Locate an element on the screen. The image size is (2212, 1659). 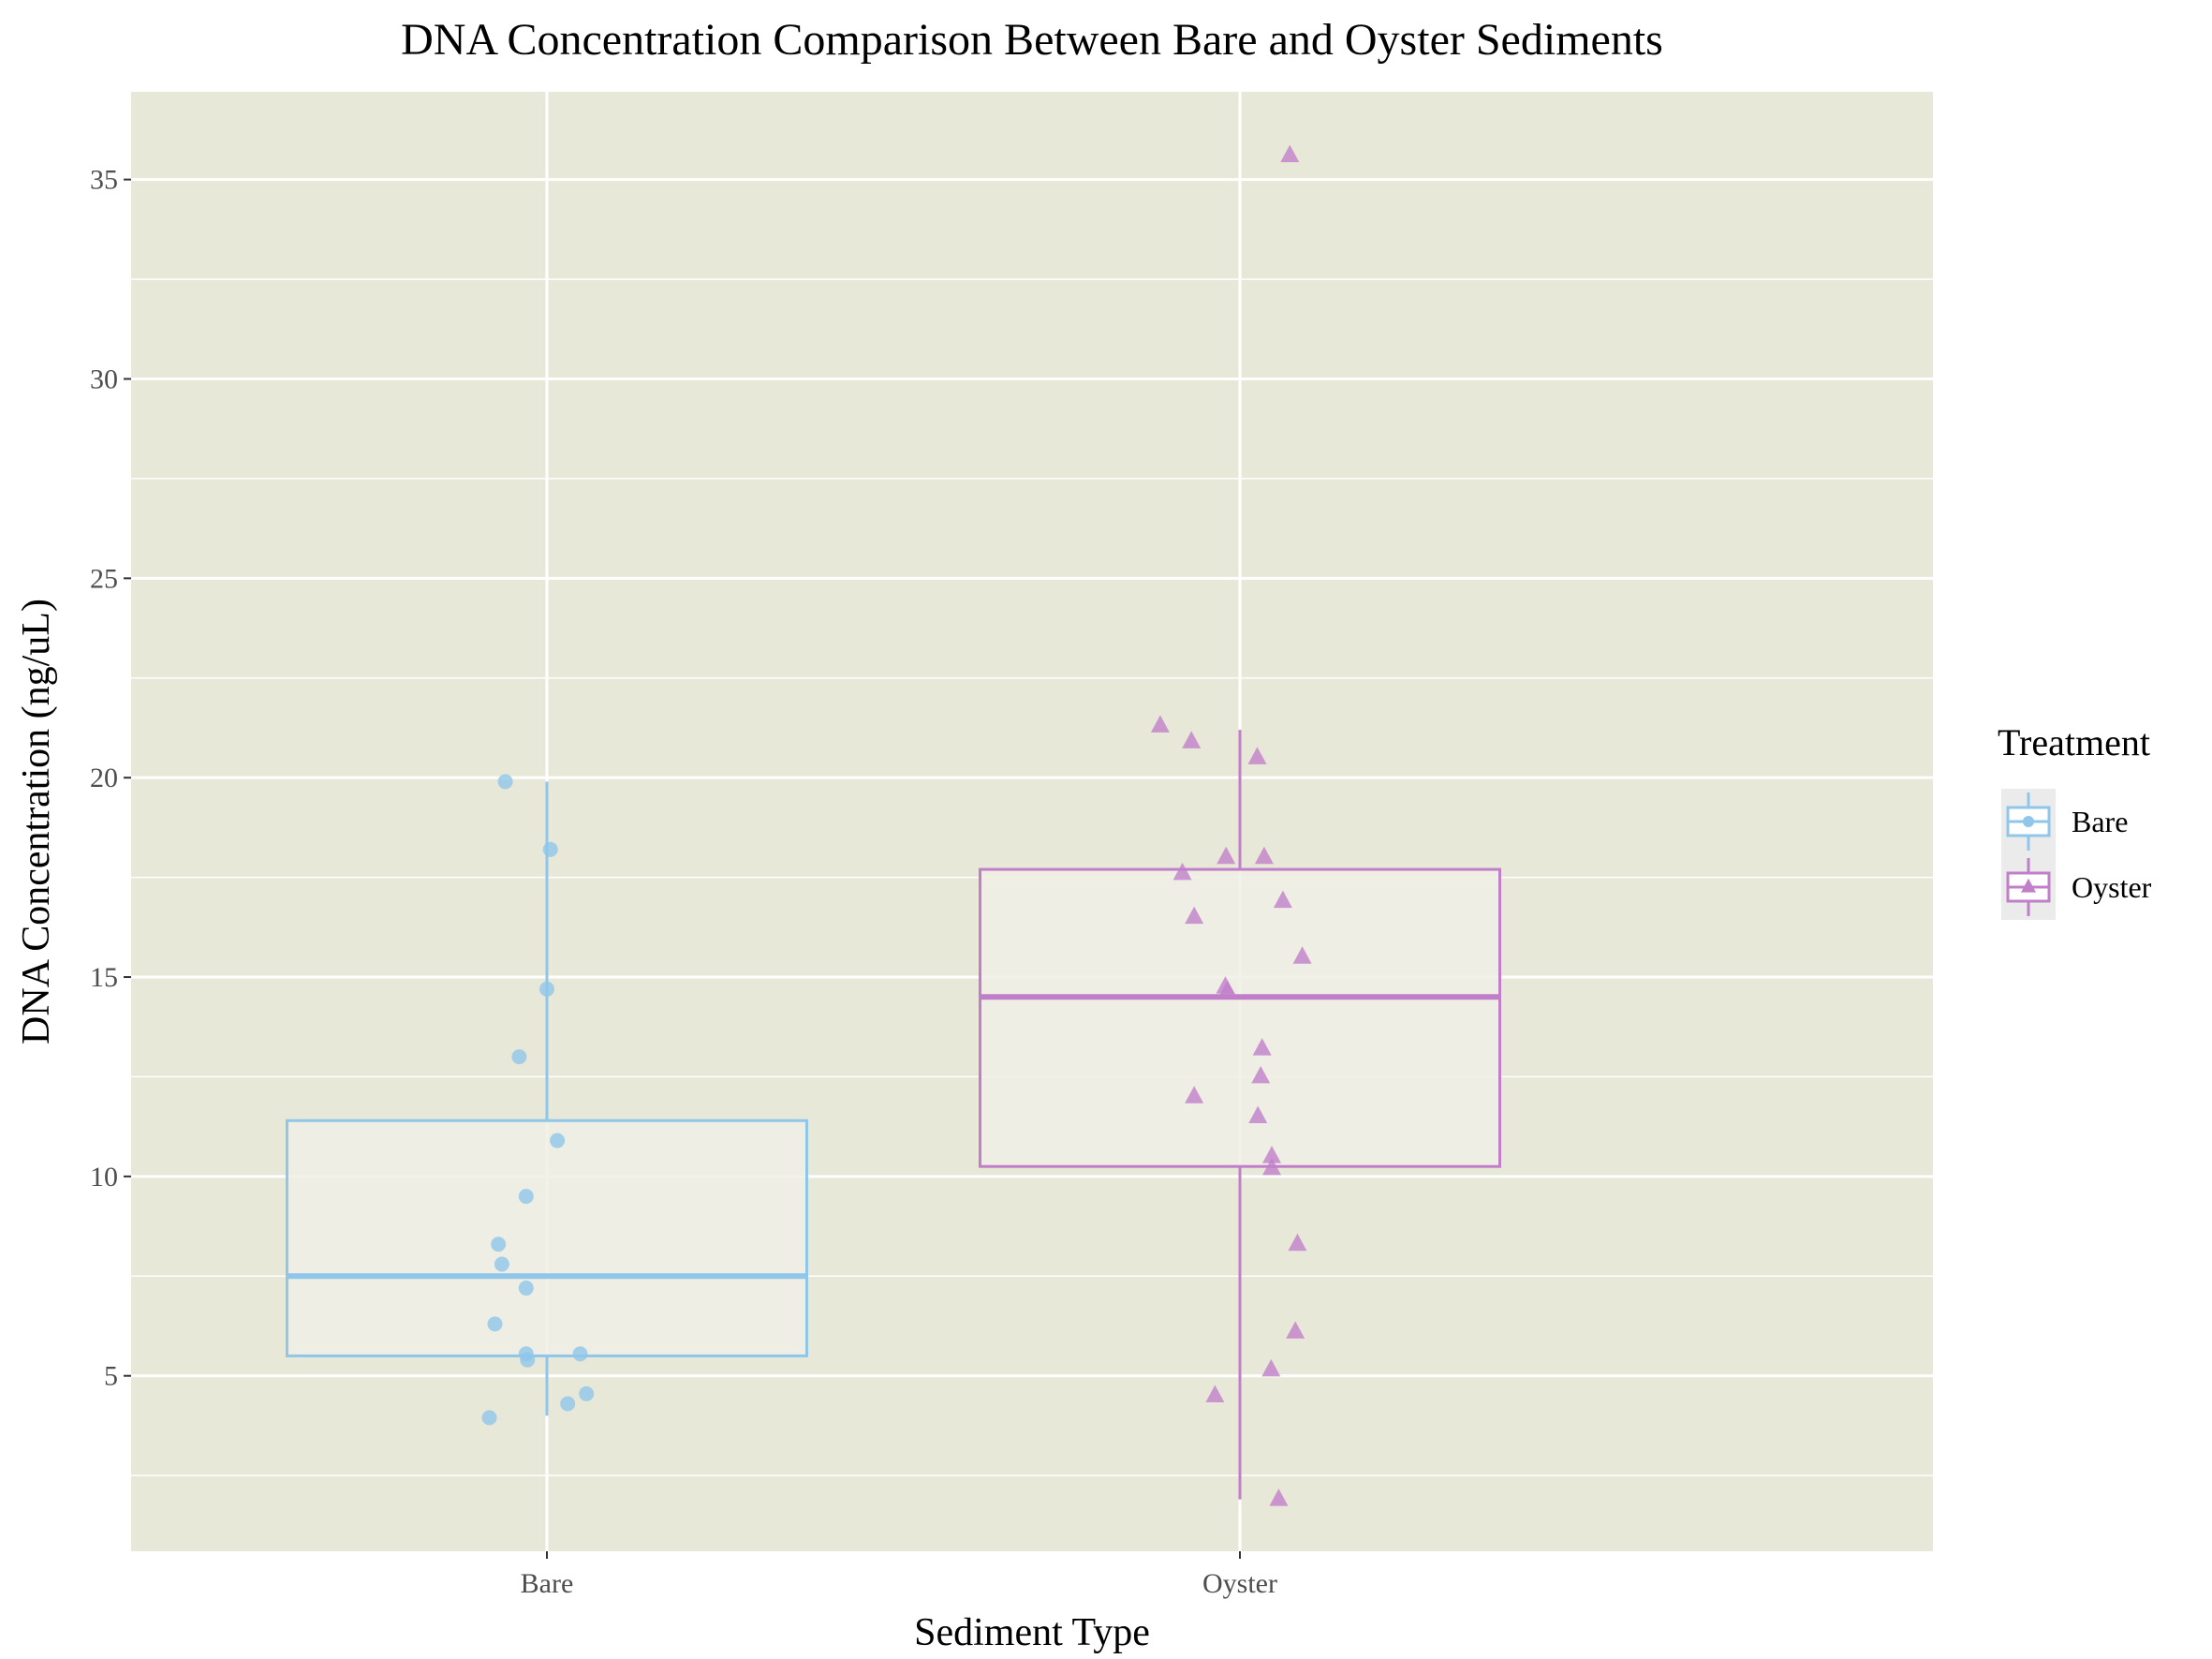
y-tick-label: 20 is located at coordinates (104, 778).